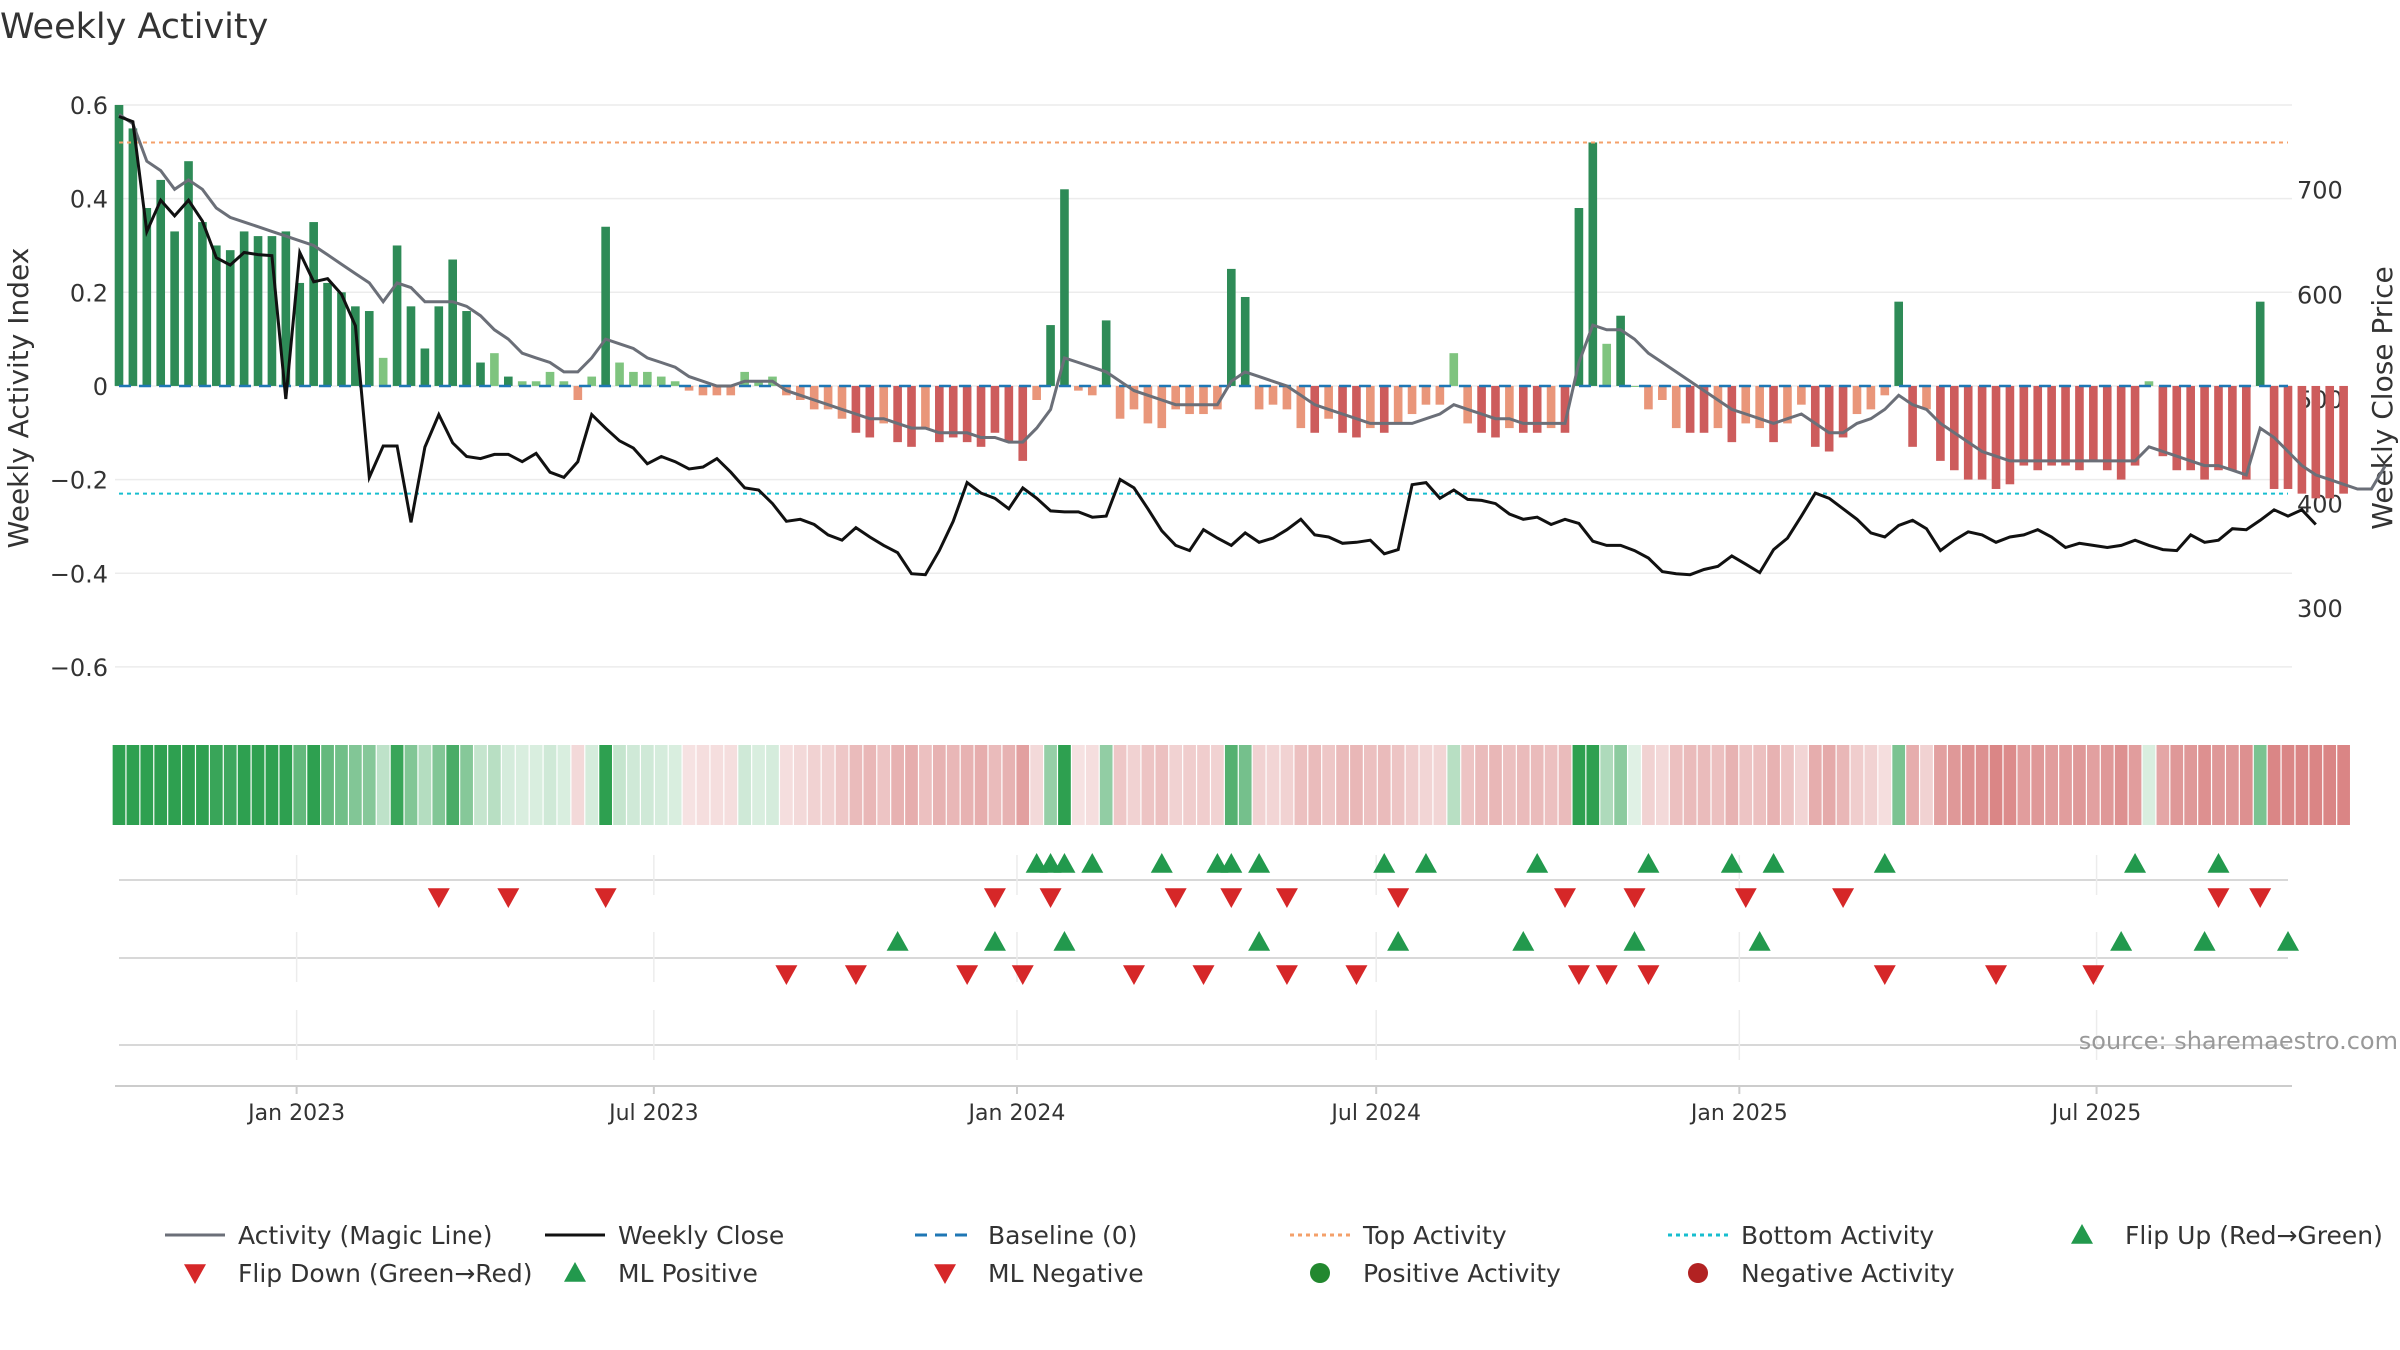 The image size is (2400, 1350). I want to click on legend-label: Baseline (0), so click(1062, 1235).